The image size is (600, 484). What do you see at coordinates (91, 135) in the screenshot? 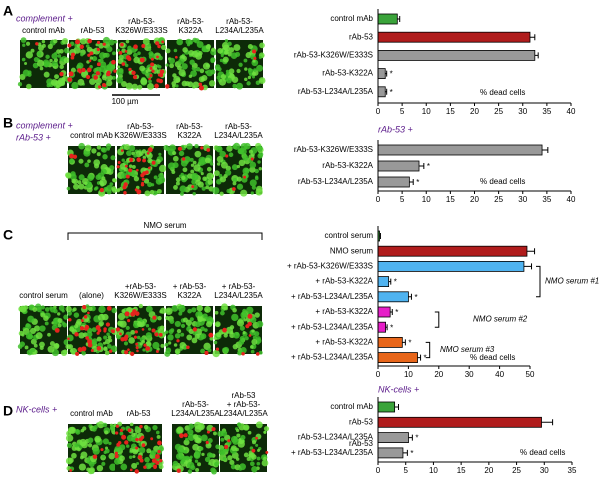
I see `image-label: control mAb` at bounding box center [91, 135].